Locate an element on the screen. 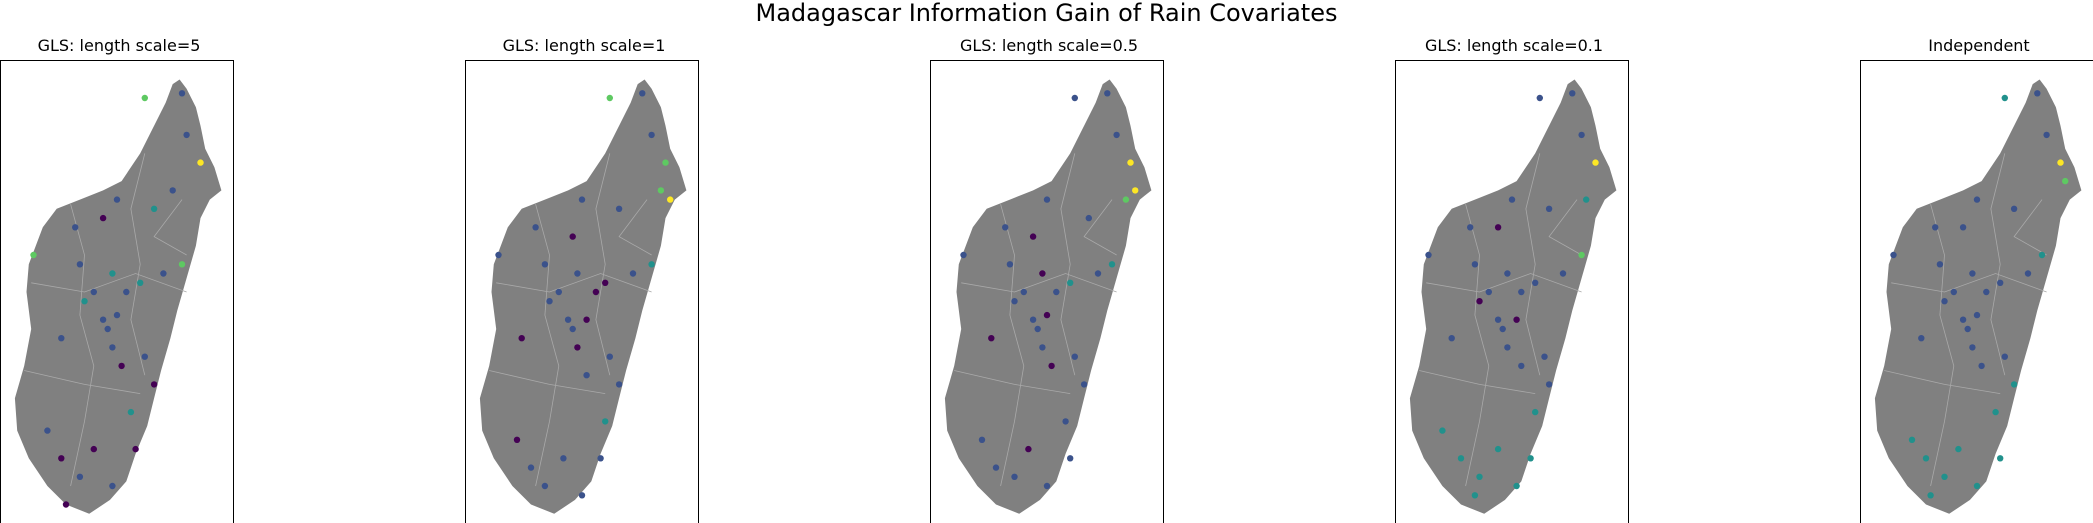  panel-title-5: Independent is located at coordinates (1979, 45).